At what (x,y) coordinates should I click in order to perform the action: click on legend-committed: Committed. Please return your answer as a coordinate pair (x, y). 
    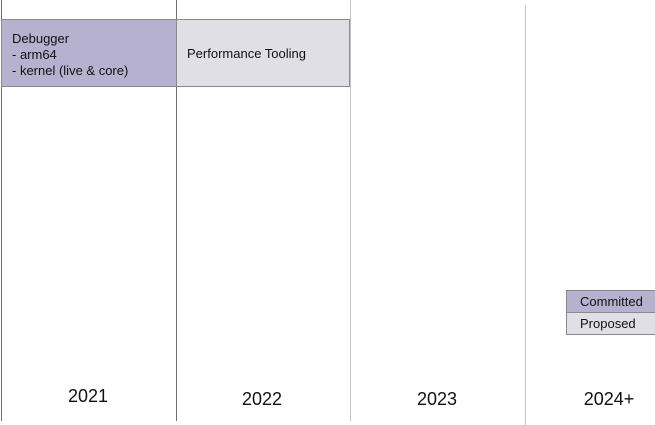
    Looking at the image, I should click on (610, 301).